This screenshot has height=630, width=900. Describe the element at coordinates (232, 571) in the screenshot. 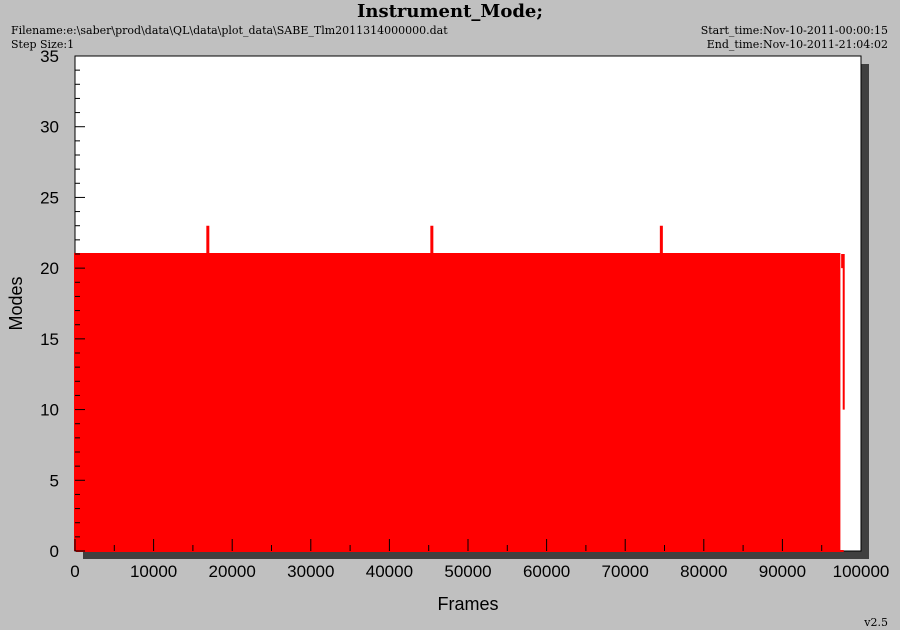

I see `x-tick-label: 20000` at that location.